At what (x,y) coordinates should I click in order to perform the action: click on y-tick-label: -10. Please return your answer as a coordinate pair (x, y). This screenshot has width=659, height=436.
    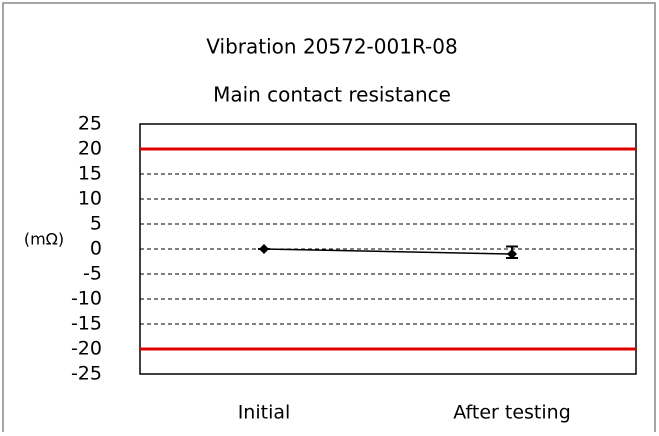
    Looking at the image, I should click on (86, 299).